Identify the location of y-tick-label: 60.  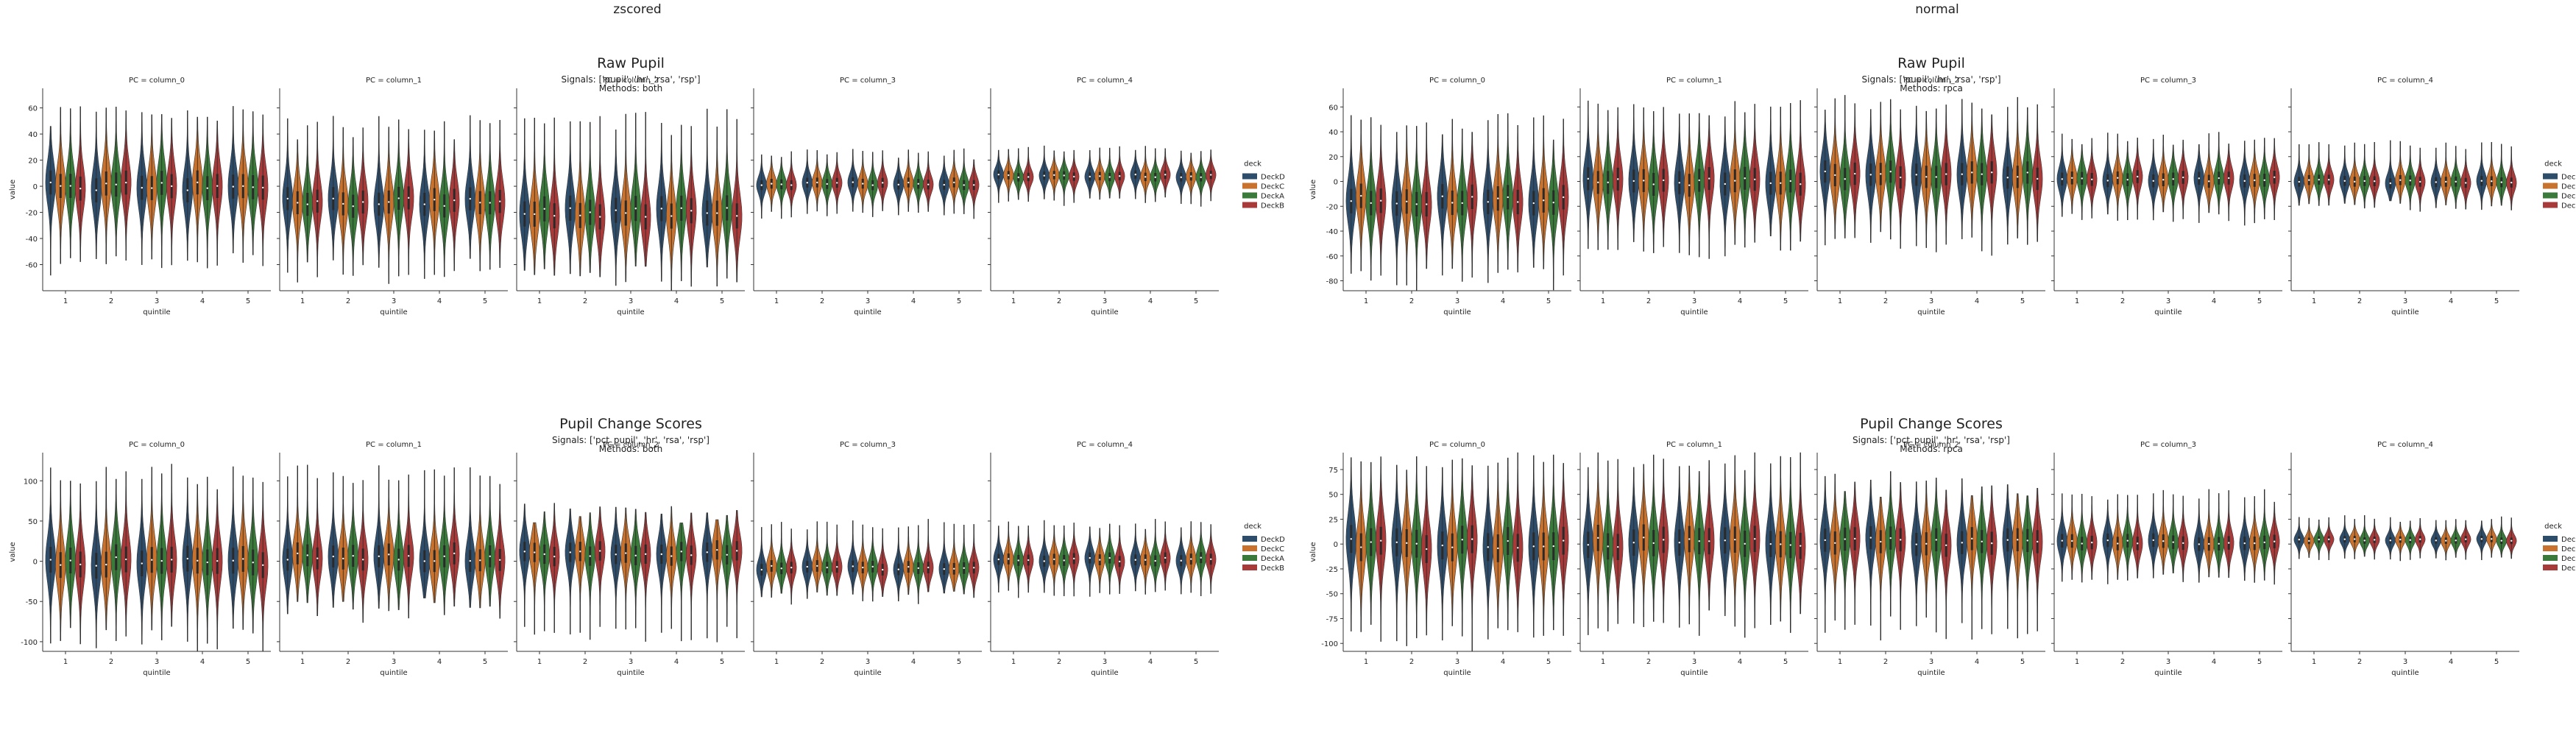
(1333, 108).